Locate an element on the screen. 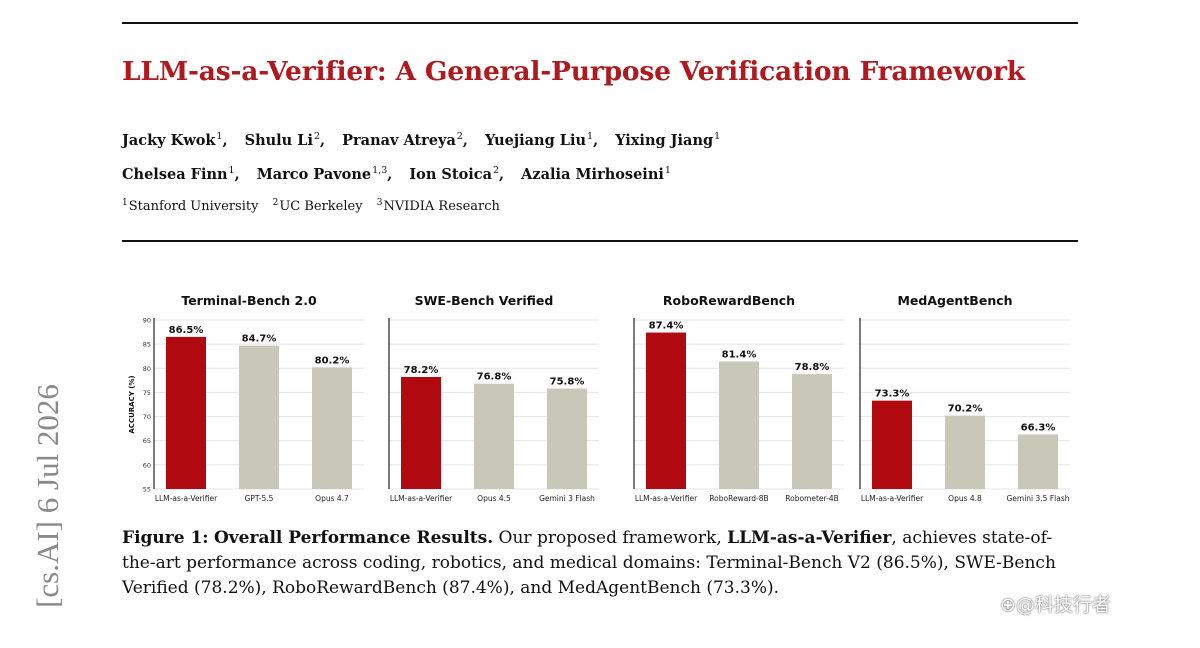 The width and height of the screenshot is (1200, 648). author: Chelsea Finn1, is located at coordinates (181, 174).